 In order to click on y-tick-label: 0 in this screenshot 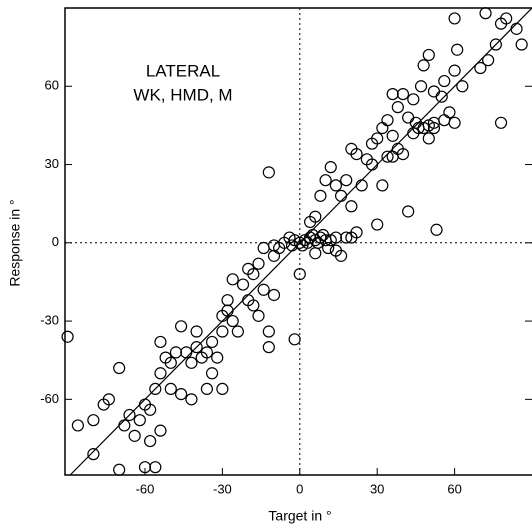, I will do `click(55, 241)`.